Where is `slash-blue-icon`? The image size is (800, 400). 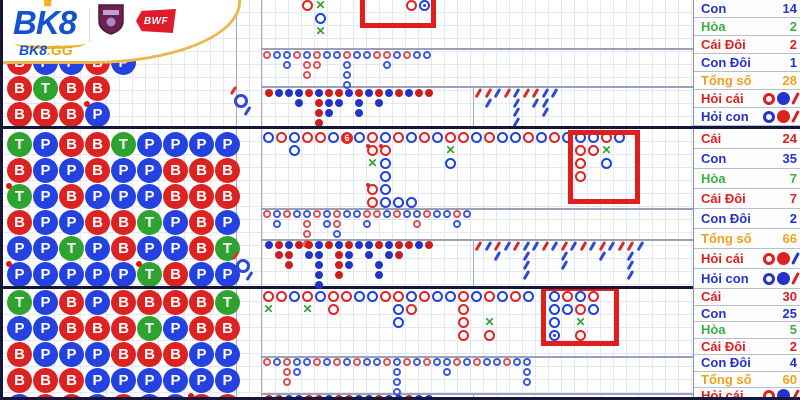 slash-blue-icon is located at coordinates (247, 111).